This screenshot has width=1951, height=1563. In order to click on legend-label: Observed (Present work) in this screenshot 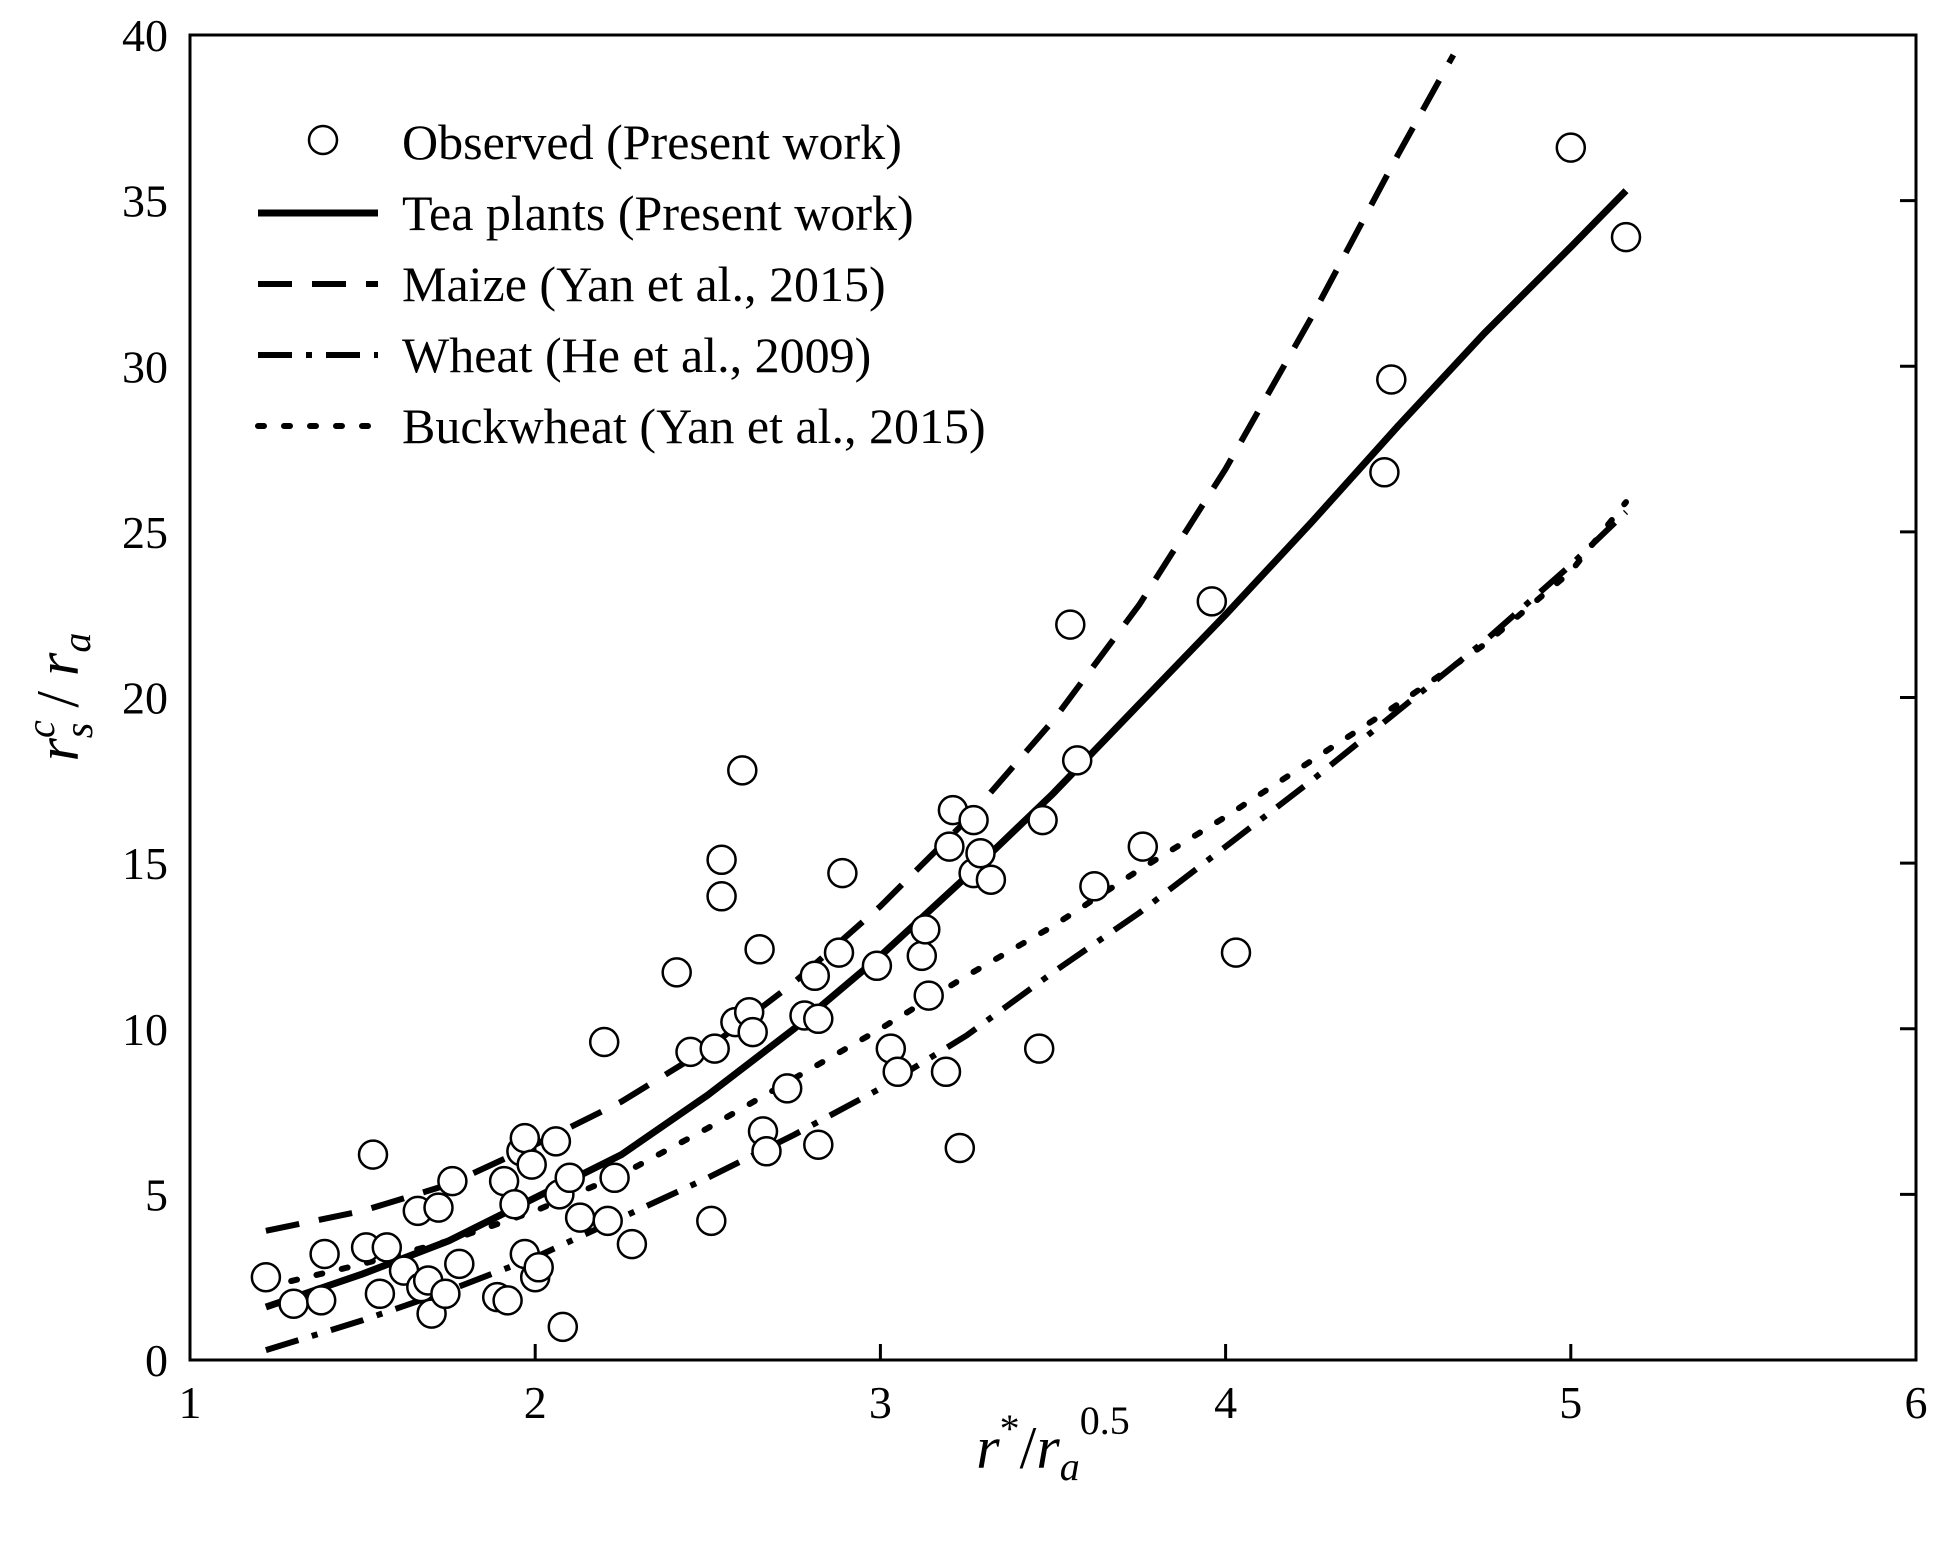, I will do `click(652, 142)`.